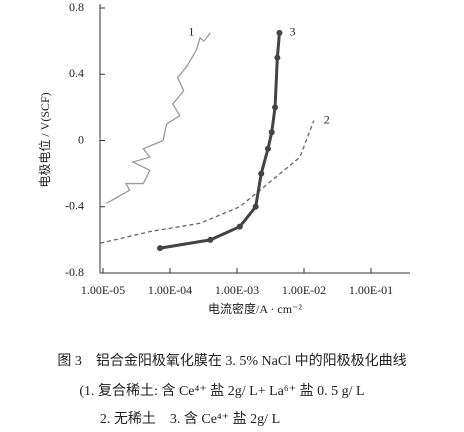 The height and width of the screenshot is (432, 464). Describe the element at coordinates (74, 206) in the screenshot. I see `y-tick-label: -0.4` at that location.